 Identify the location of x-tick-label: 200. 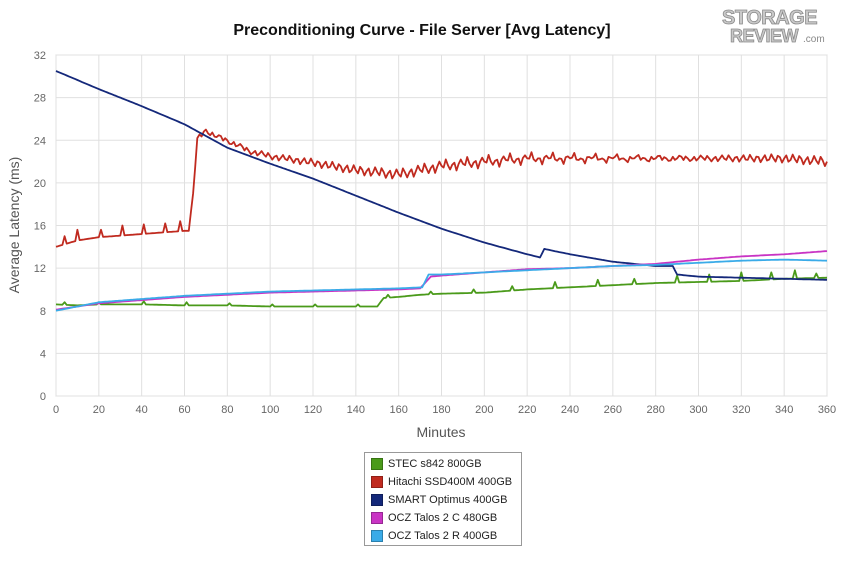
(484, 410).